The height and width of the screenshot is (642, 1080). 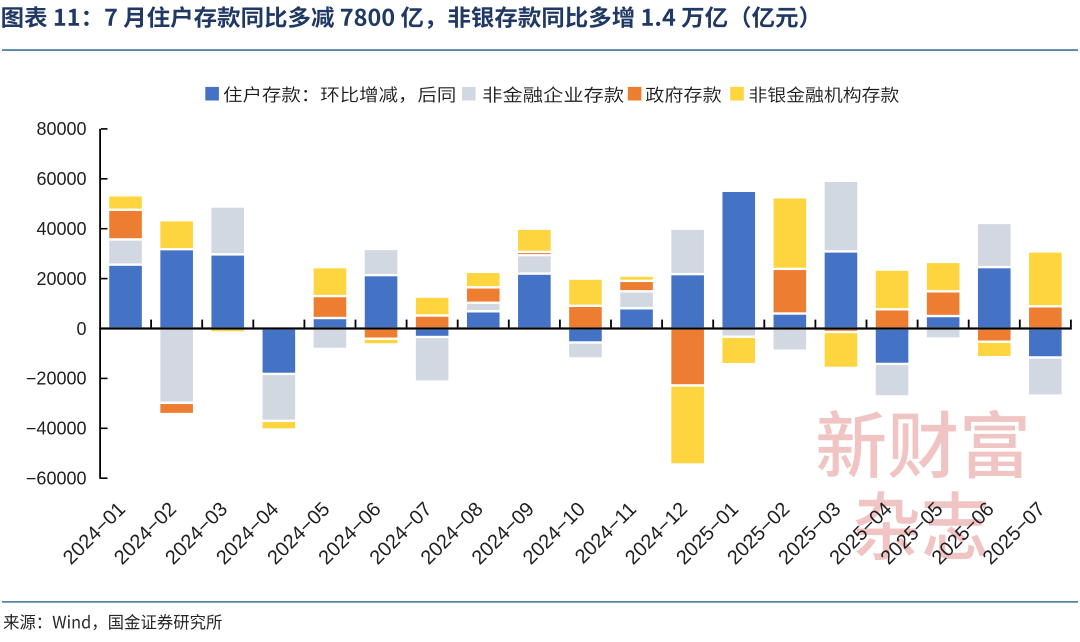 What do you see at coordinates (56, 379) in the screenshot?
I see `svg-text: −20000` at bounding box center [56, 379].